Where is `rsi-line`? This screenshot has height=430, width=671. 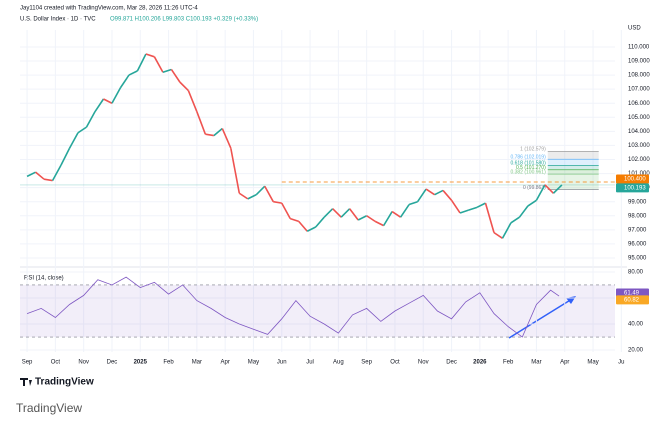
rsi-line is located at coordinates (293, 307).